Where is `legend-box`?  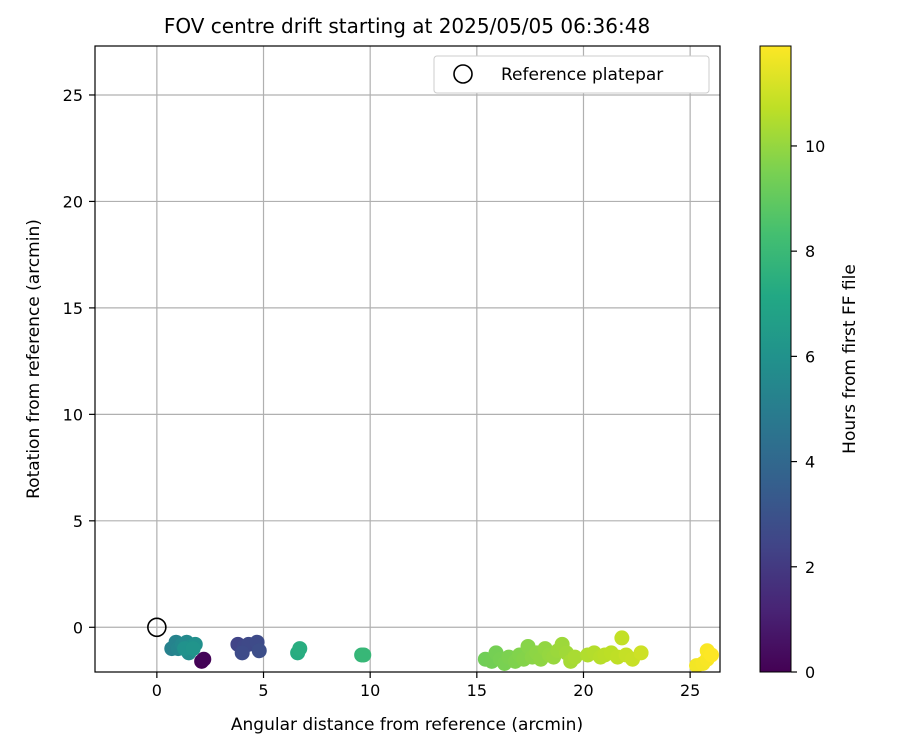 legend-box is located at coordinates (571, 74).